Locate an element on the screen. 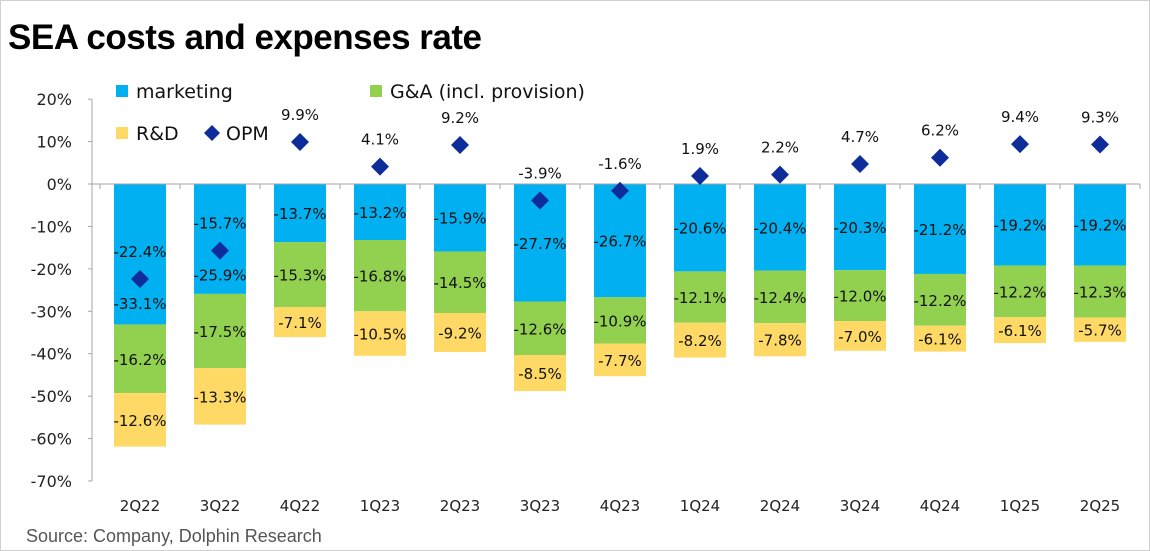 This screenshot has width=1150, height=551. legend-label-marketing: marketing is located at coordinates (184, 92).